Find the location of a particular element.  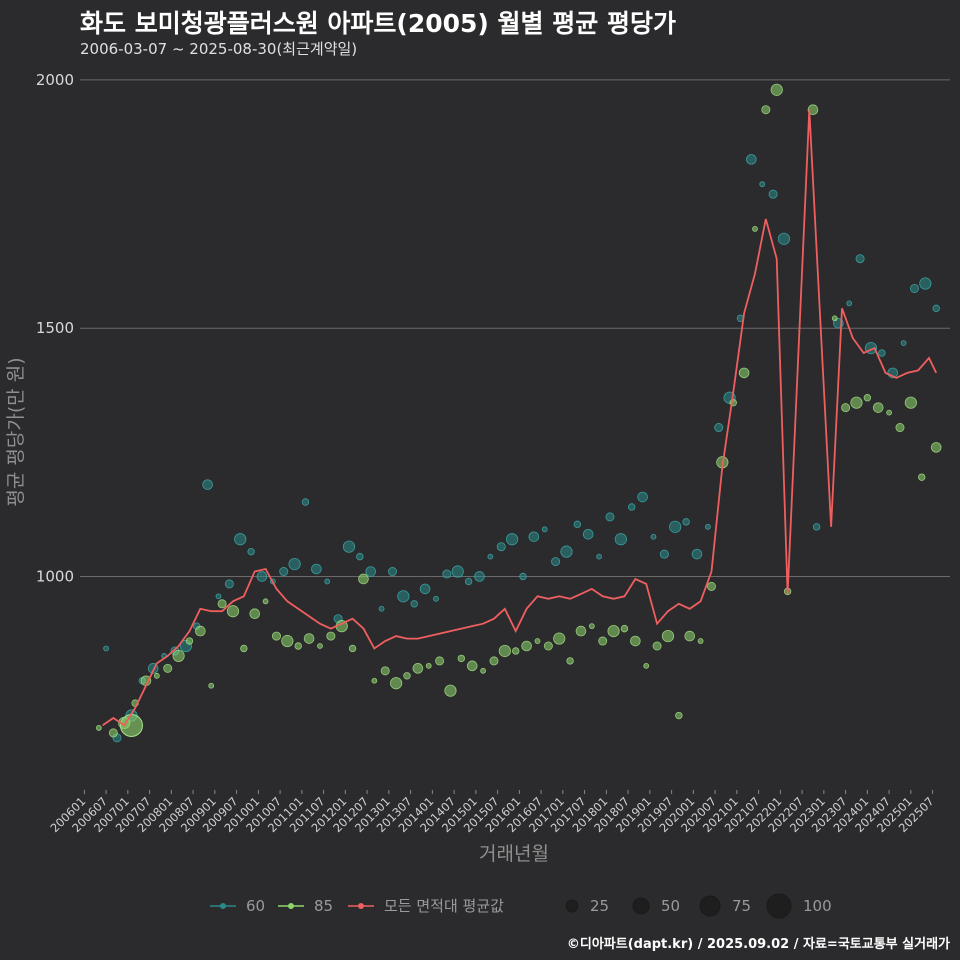

y-axis-title: 평균 평당가(만 원) is located at coordinates (16, 431).